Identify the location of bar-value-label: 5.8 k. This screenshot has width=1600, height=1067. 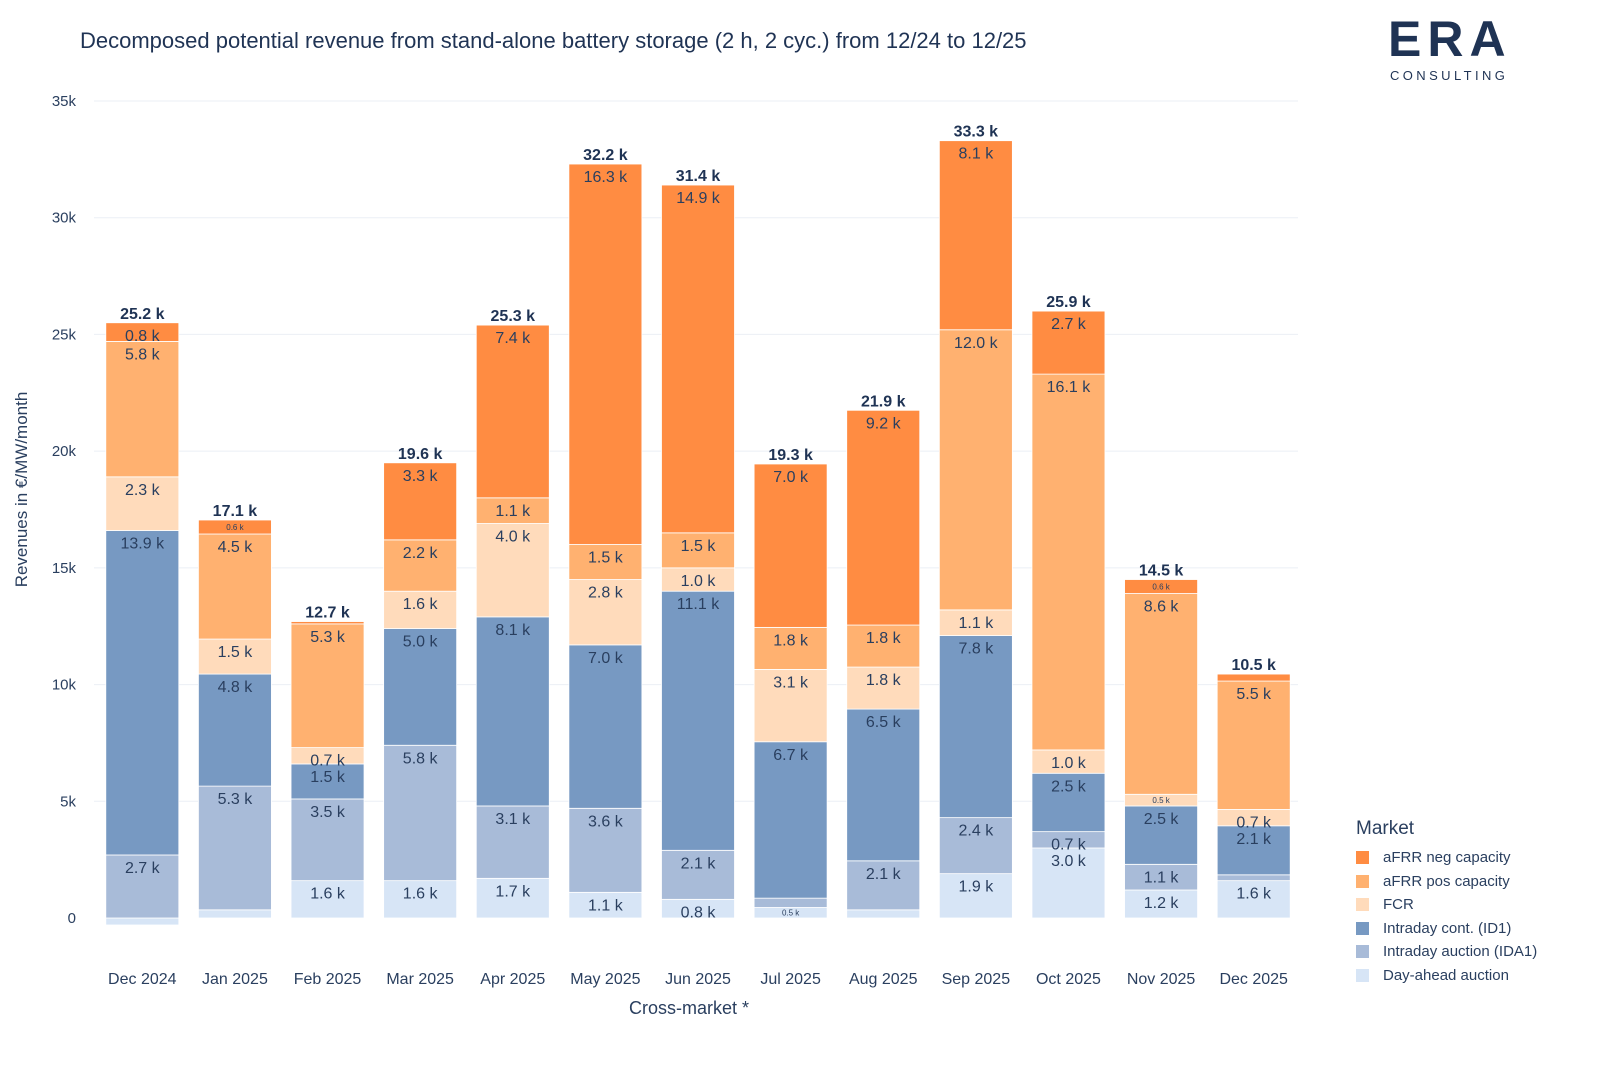
(421, 758).